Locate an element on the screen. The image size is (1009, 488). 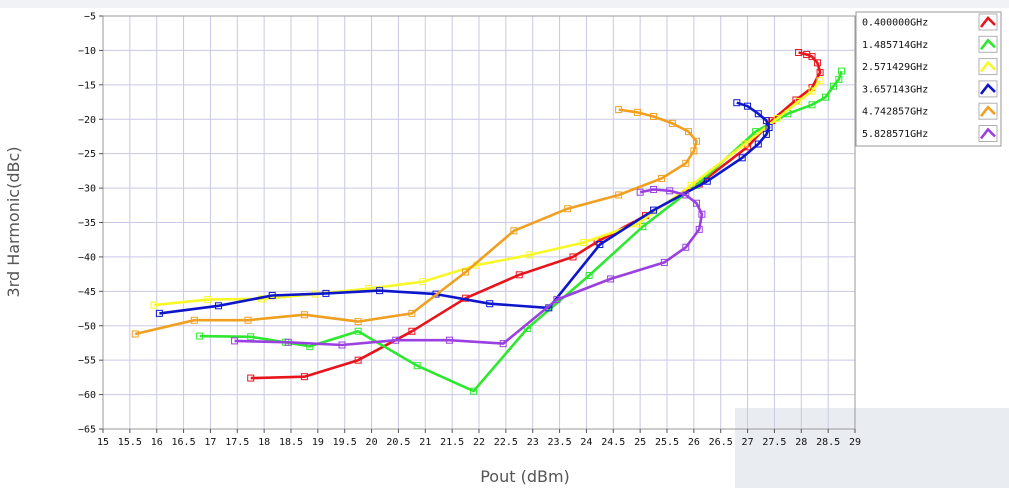
x-tick-label: 17 is located at coordinates (210, 442).